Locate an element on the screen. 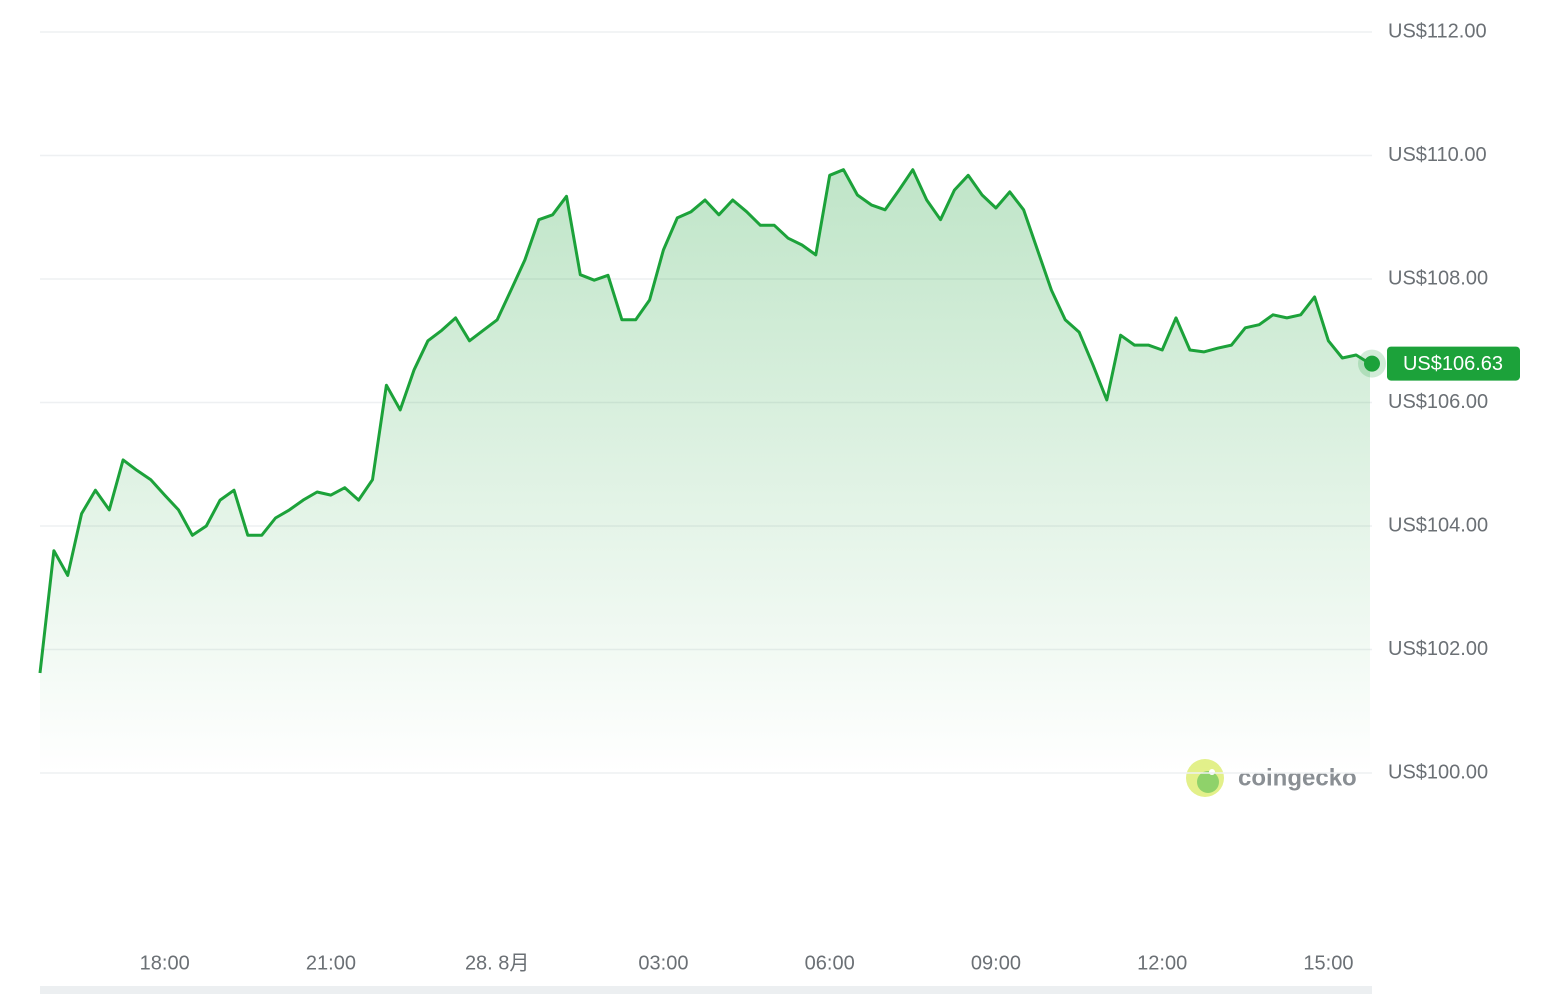 This screenshot has width=1552, height=1000. price-badge-label: US$106.63 is located at coordinates (1453, 364).